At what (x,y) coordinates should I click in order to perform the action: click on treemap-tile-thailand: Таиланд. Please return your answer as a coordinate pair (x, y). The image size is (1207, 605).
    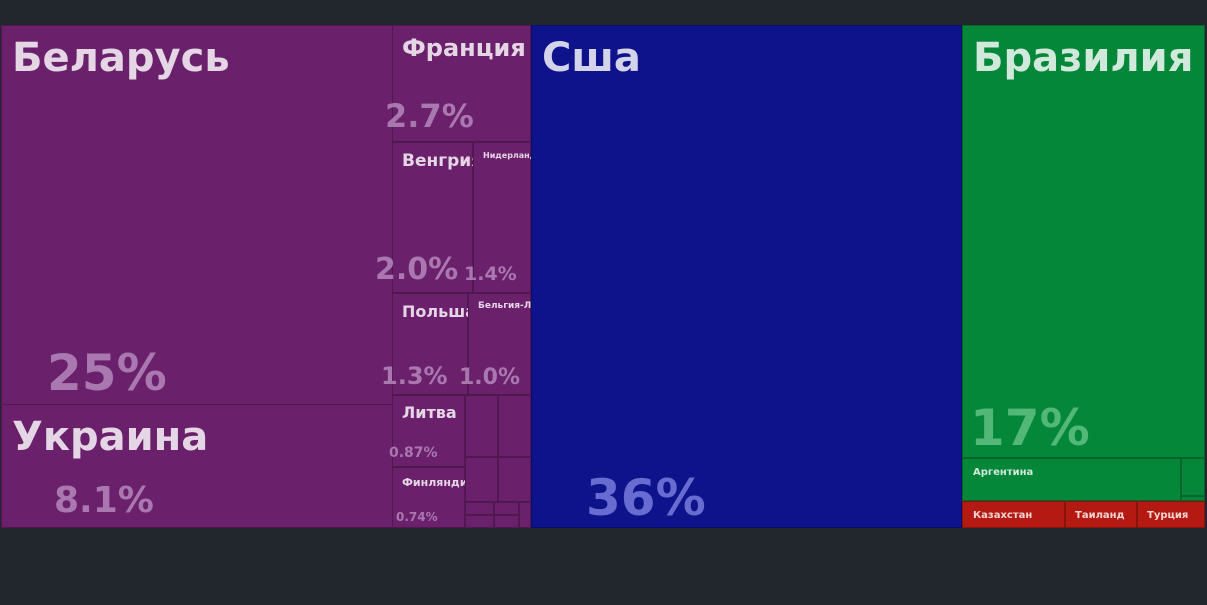
    Looking at the image, I should click on (1101, 514).